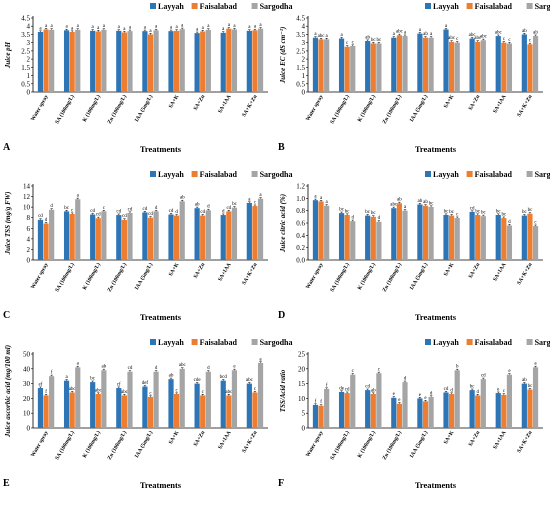 The image size is (550, 505). Describe the element at coordinates (300, 35) in the screenshot. I see `y-tick-label: 3.5` at that location.